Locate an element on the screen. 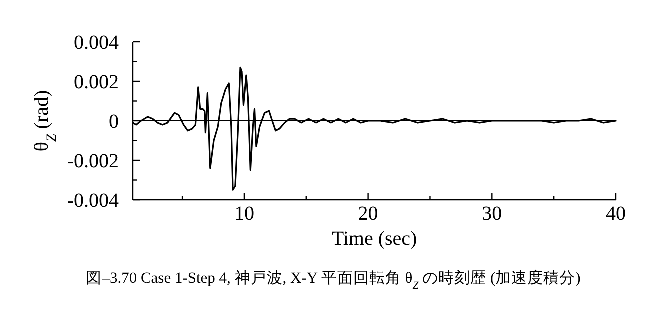 The image size is (667, 322). x-tick-label: 40 is located at coordinates (616, 214).